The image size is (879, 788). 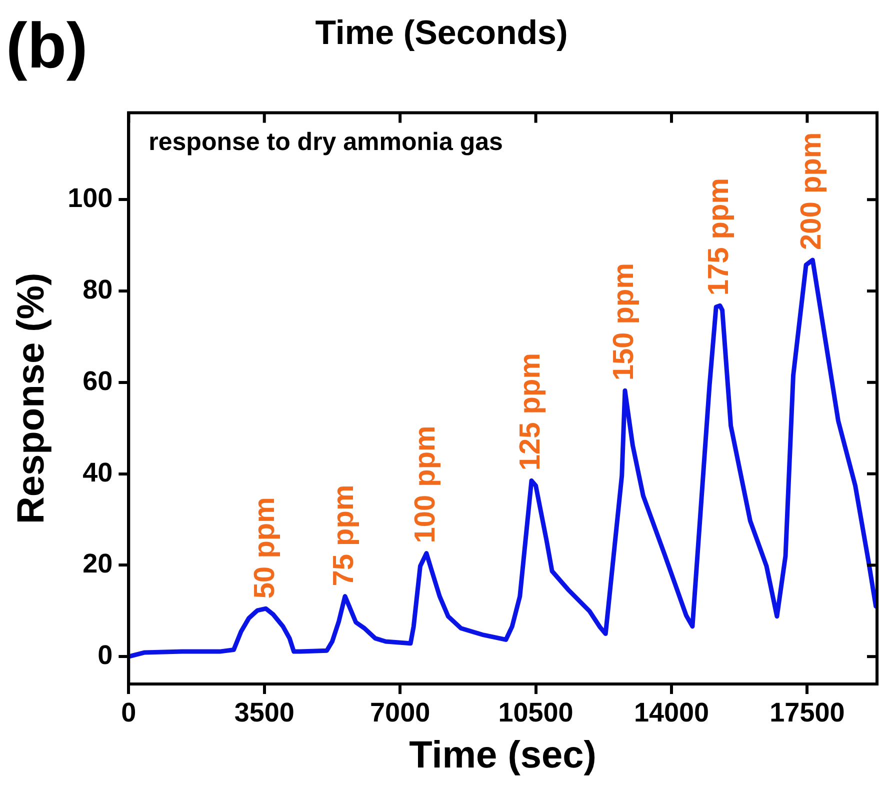 What do you see at coordinates (441, 33) in the screenshot?
I see `chart-title: Time (Seconds)` at bounding box center [441, 33].